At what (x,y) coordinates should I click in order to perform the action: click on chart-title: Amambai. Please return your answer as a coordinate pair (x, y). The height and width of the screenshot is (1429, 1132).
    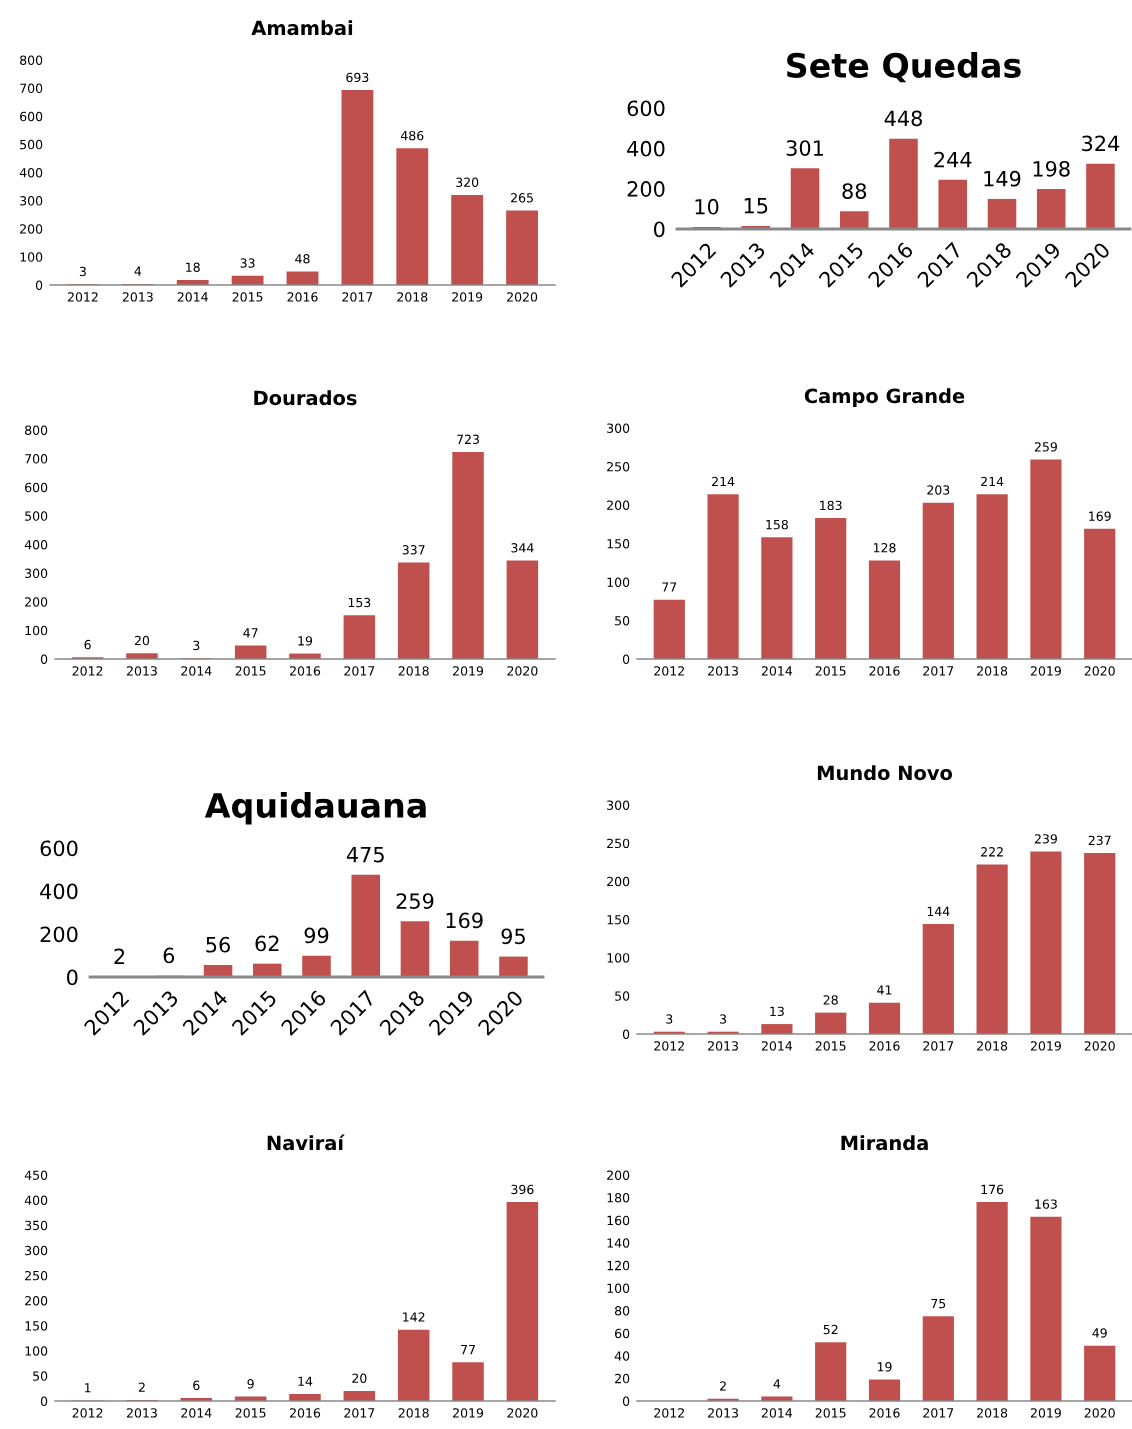
    Looking at the image, I should click on (302, 28).